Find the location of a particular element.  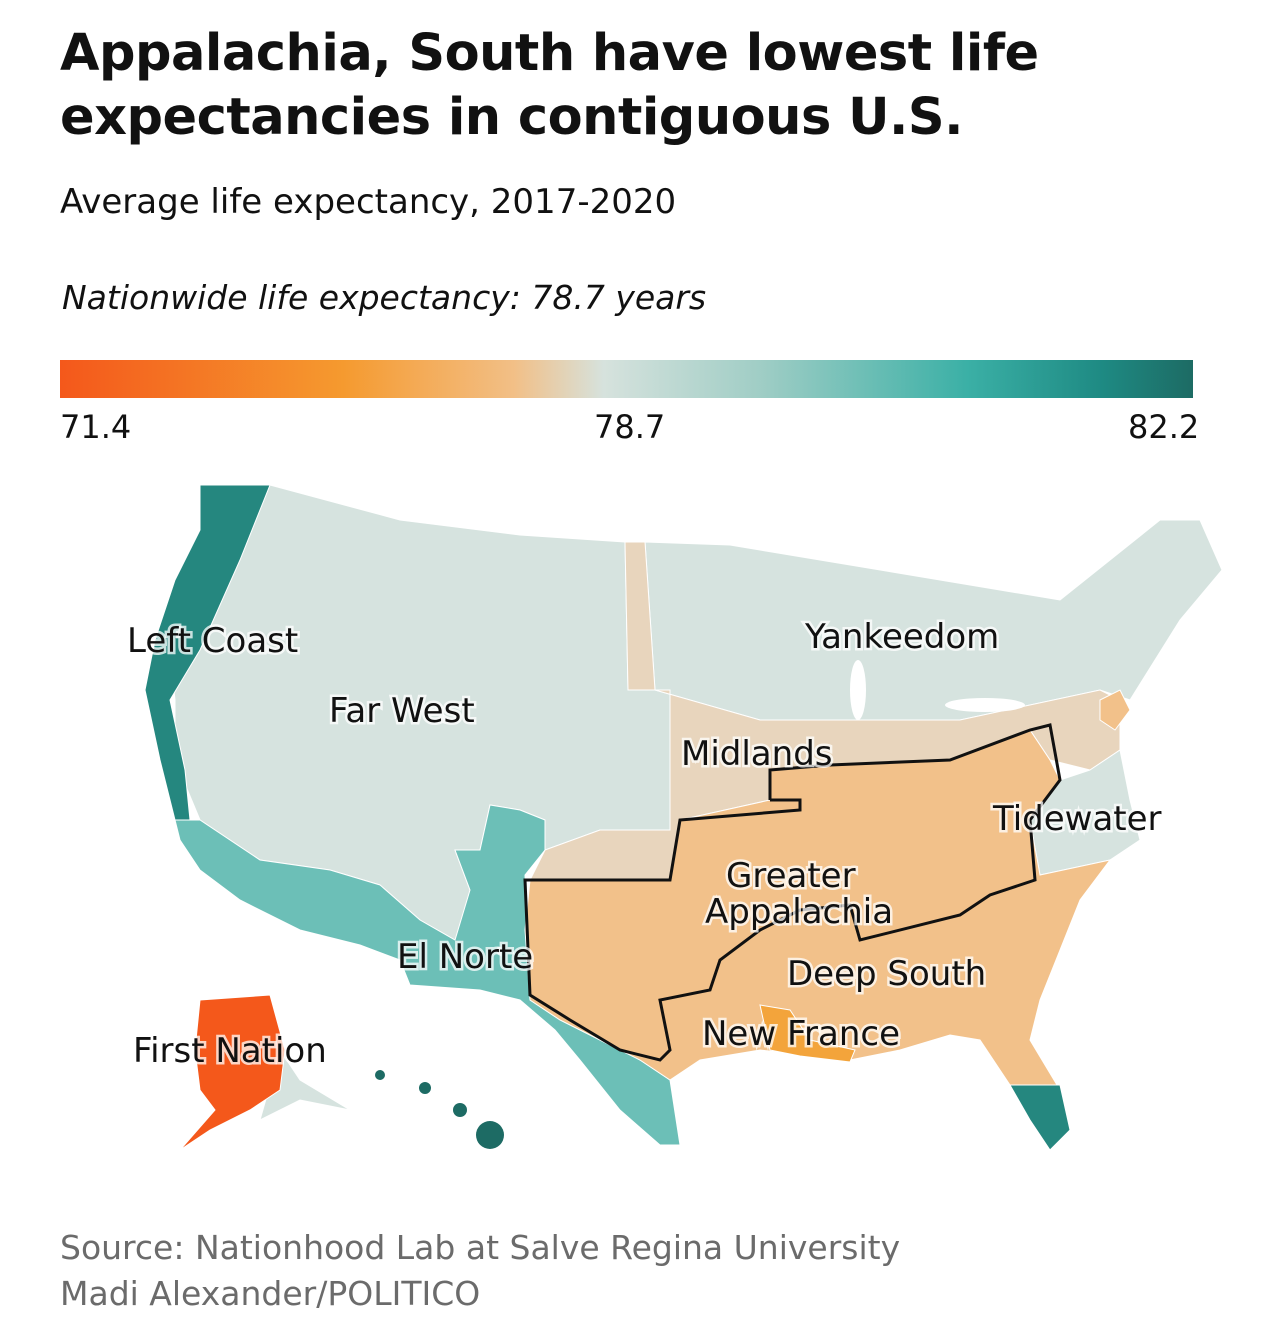

label-first-nation: First Nation is located at coordinates (230, 1051).